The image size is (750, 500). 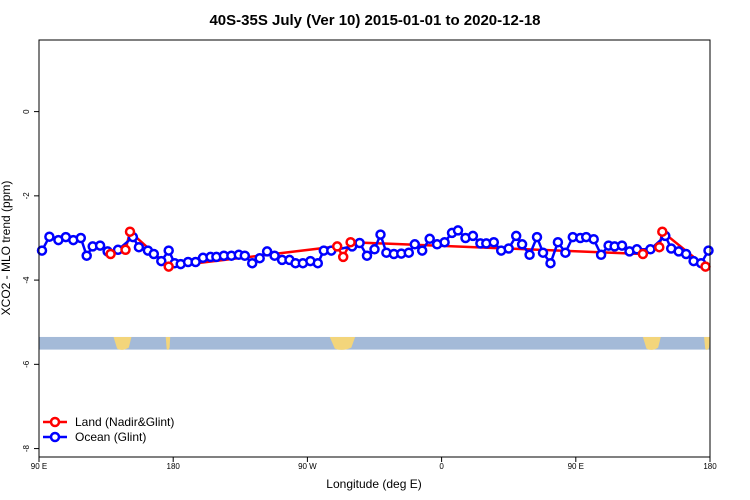 I want to click on y-tick-label: -6, so click(x=26, y=364).